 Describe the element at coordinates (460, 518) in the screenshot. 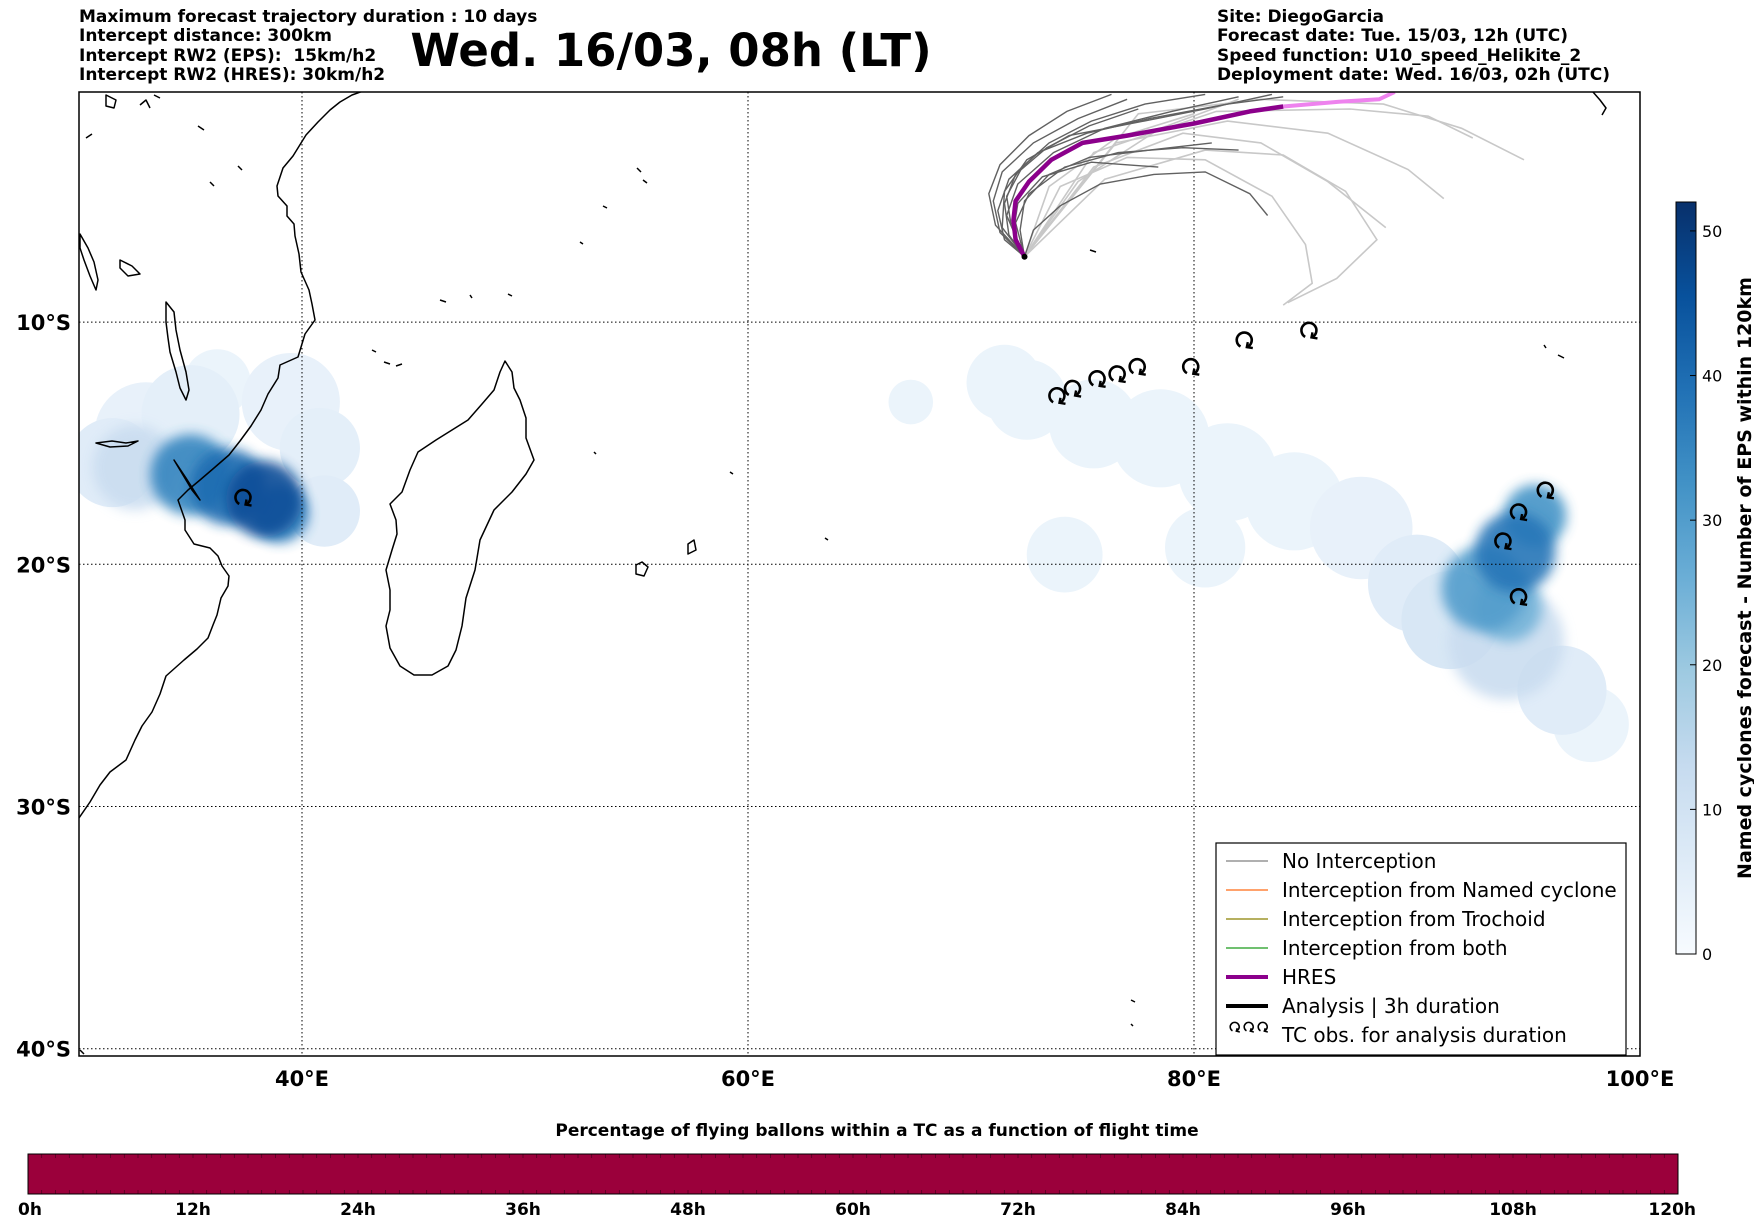

I see `madagascar-coastline` at that location.